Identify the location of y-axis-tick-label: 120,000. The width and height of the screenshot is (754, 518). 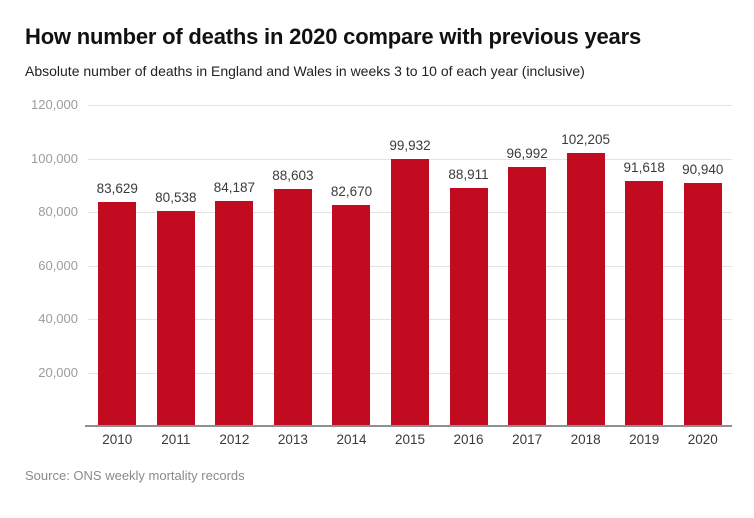
(54, 104).